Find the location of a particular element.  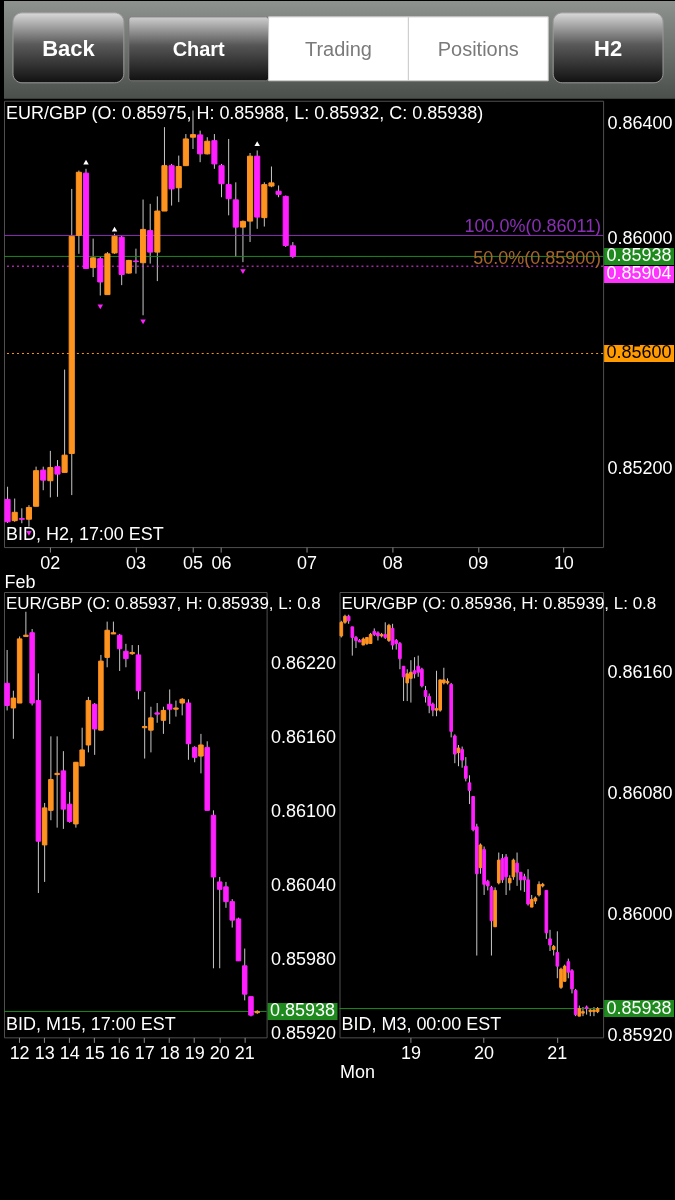

x-tick-label: 06 is located at coordinates (221, 562).